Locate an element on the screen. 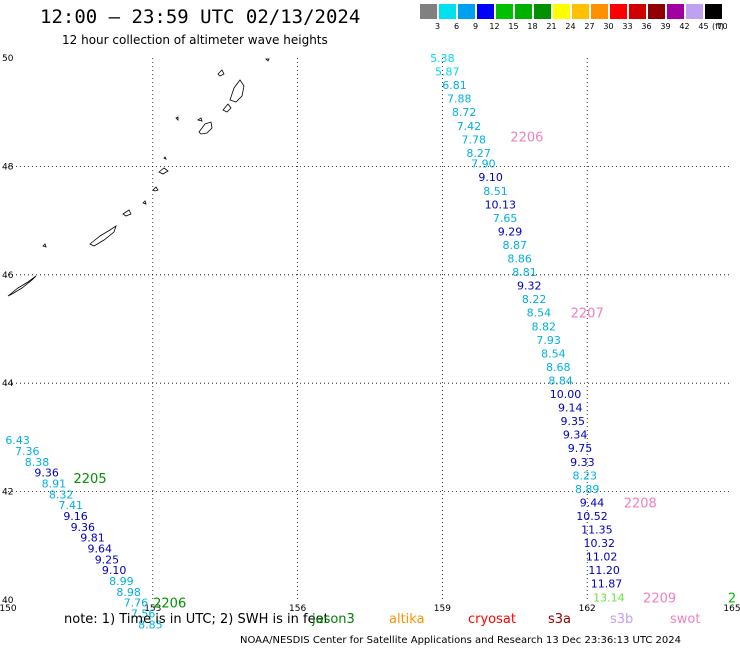 The height and width of the screenshot is (650, 740). wave-height-value: 10.52 is located at coordinates (592, 516).